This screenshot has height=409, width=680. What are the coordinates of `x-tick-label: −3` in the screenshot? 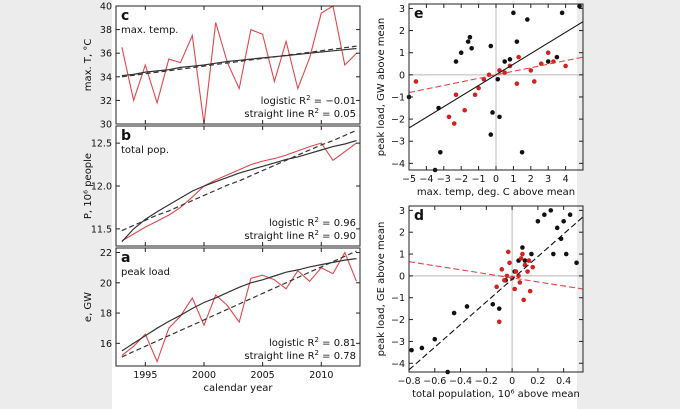 It's located at (444, 179).